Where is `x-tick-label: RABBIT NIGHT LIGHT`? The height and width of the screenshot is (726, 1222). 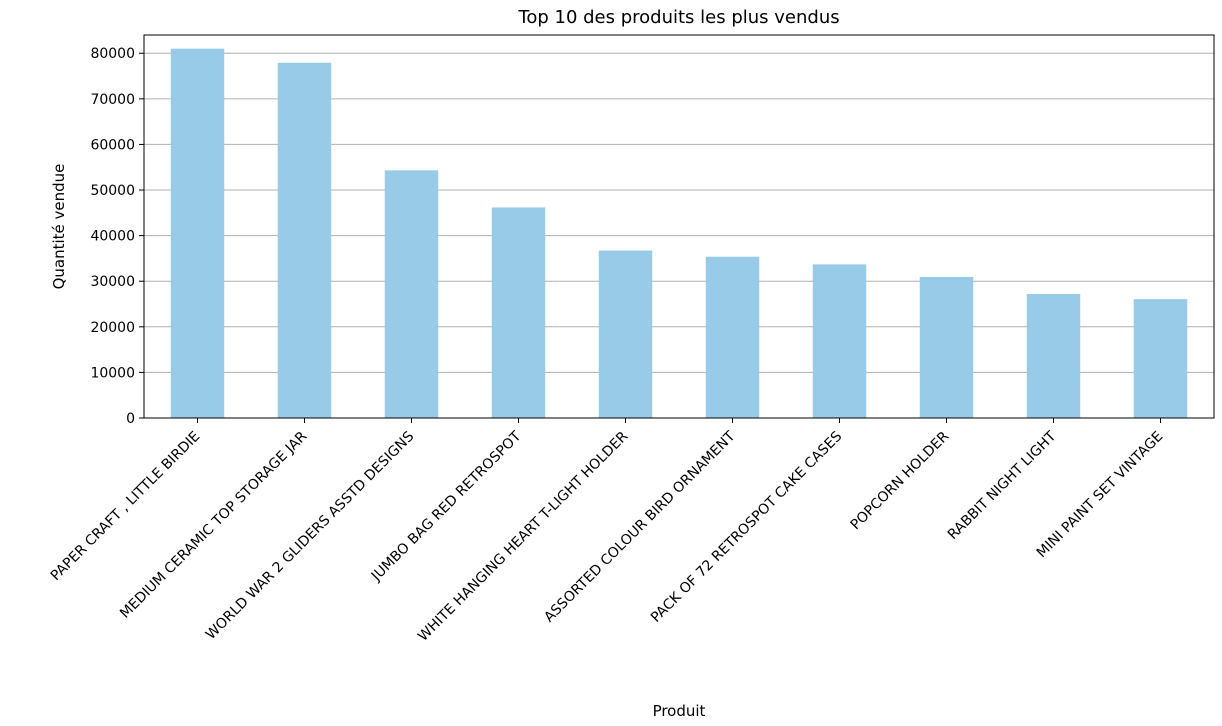
x-tick-label: RABBIT NIGHT LIGHT is located at coordinates (1002, 485).